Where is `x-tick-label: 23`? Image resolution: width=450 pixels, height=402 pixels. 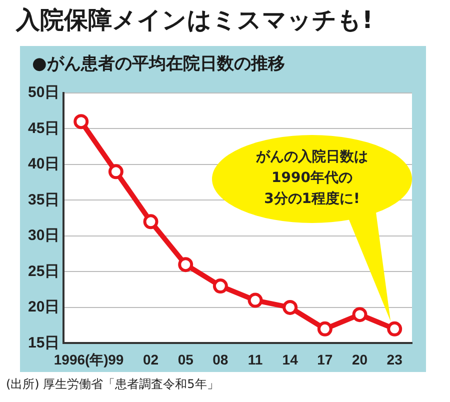
x-tick-label: 23 is located at coordinates (394, 359).